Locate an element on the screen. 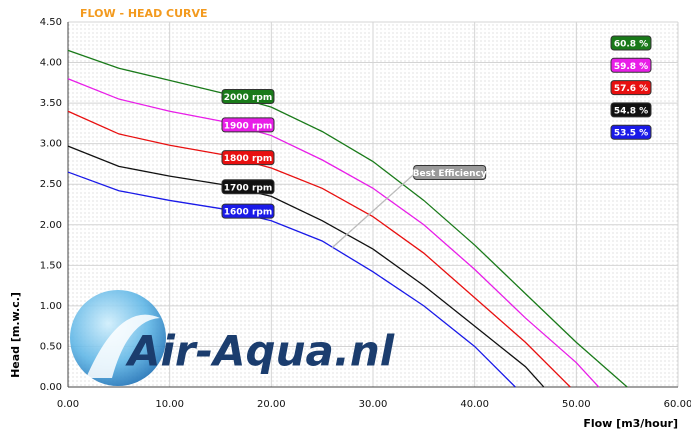  y-tick-label: 1.00 is located at coordinates (51, 306).